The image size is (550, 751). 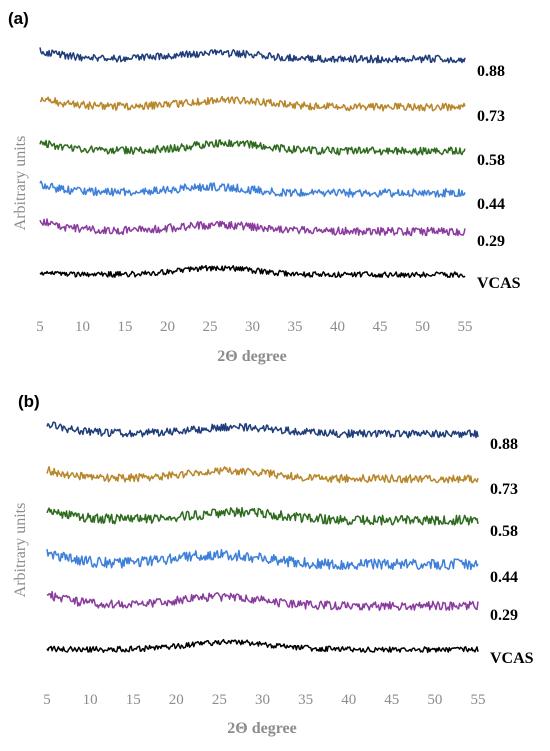 What do you see at coordinates (512, 551) in the screenshot?
I see `panel-b-series-labels: 0.88 0.73 0.58 0.44 0.29 VCAS` at bounding box center [512, 551].